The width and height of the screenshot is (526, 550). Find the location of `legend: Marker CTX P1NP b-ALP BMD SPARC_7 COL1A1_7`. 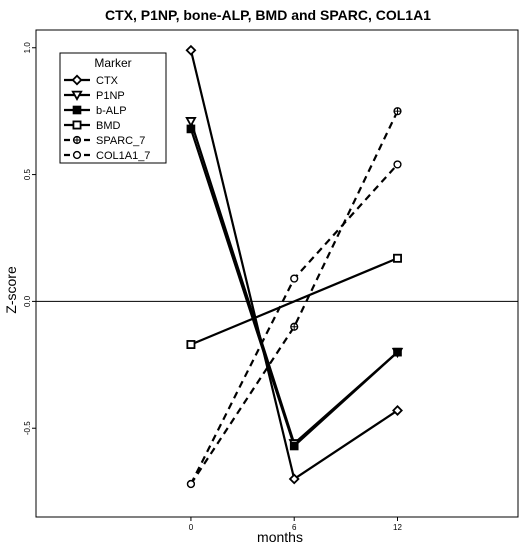

legend: Marker CTX P1NP b-ALP BMD SPARC_7 COL1A1_7 is located at coordinates (113, 108).